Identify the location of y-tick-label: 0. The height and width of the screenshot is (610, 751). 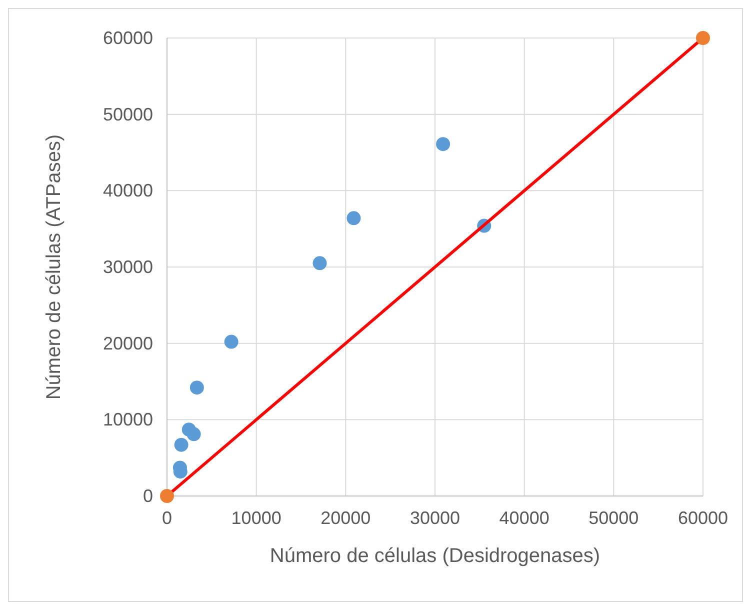
(147, 496).